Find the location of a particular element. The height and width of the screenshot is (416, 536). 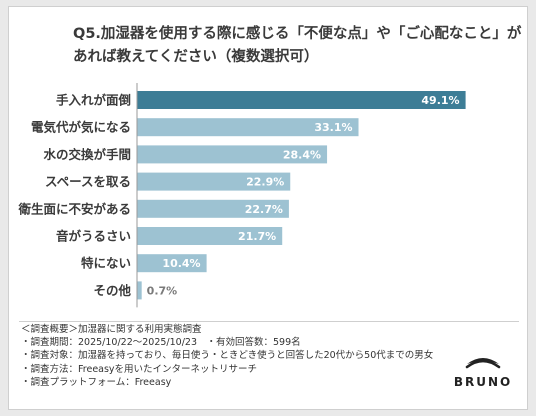

category-label: その他 is located at coordinates (112, 290).